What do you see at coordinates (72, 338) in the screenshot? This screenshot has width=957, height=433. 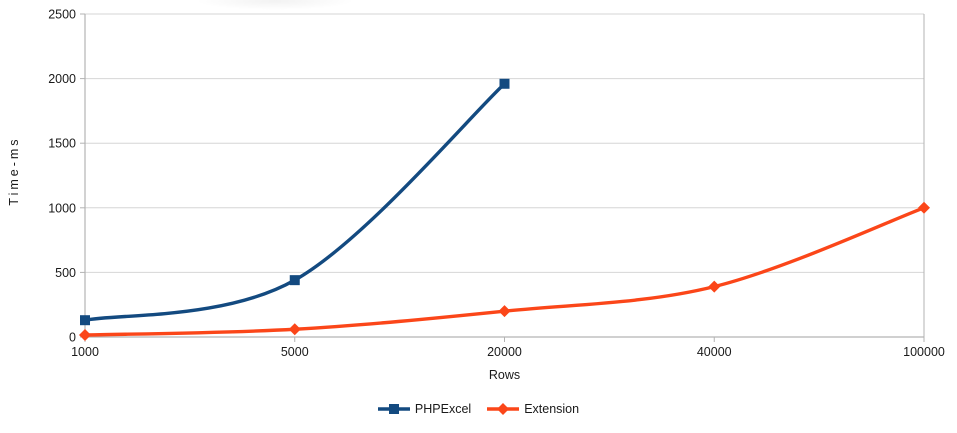 I see `y-tick-label: 0` at bounding box center [72, 338].